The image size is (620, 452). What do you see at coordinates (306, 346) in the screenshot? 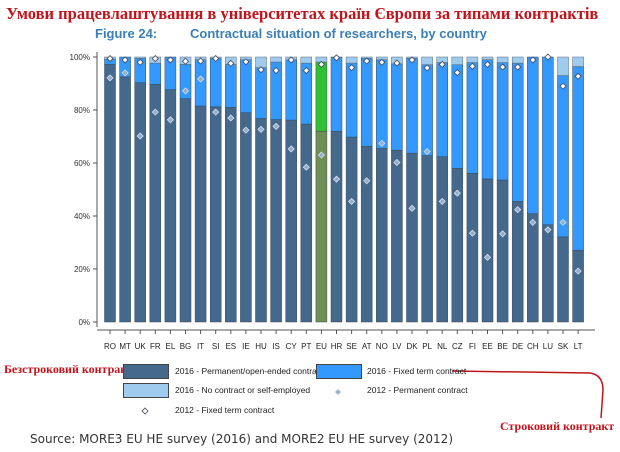
I see `x-tick-label: PT` at bounding box center [306, 346].